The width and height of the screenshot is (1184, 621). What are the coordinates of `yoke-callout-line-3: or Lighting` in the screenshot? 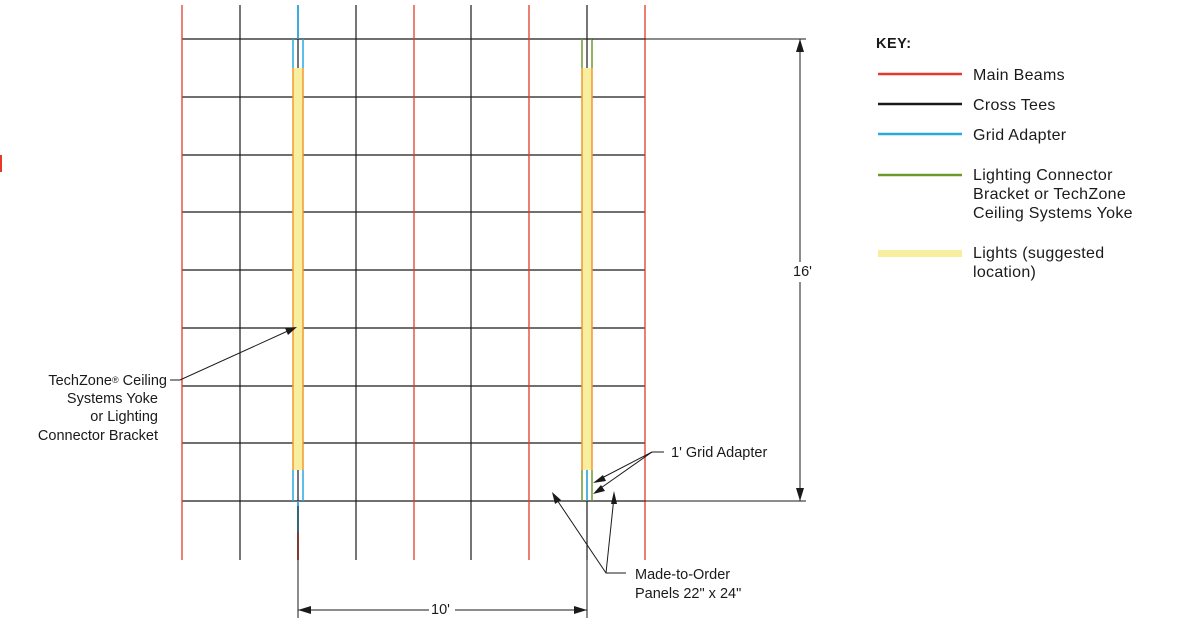 It's located at (124, 417).